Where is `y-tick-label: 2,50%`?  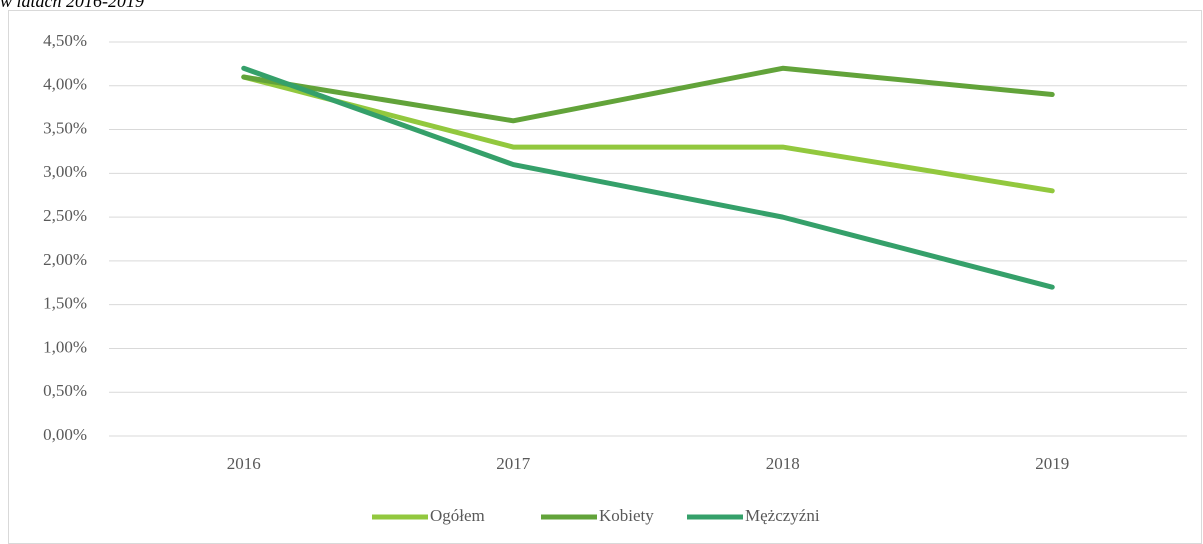 y-tick-label: 2,50% is located at coordinates (65, 215).